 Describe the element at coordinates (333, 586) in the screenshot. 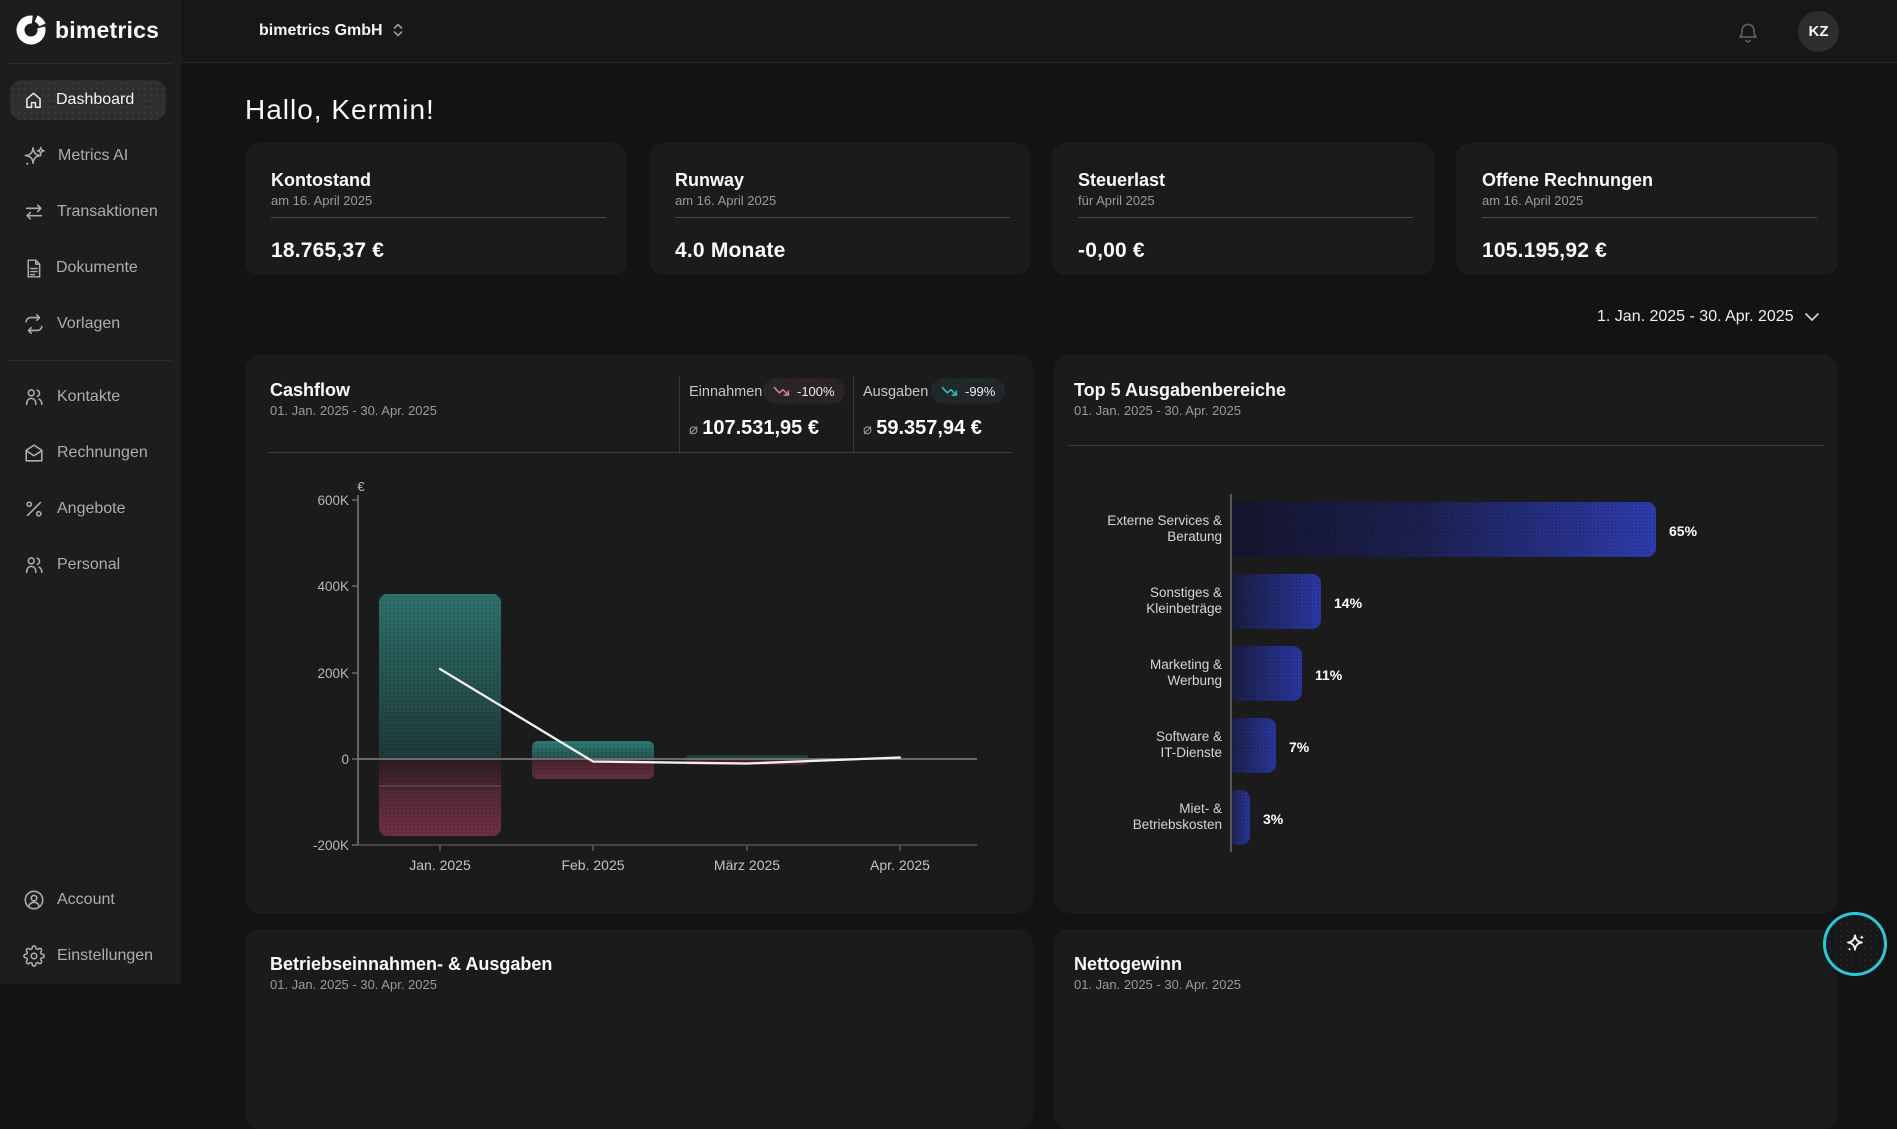

I see `svg-text: 400K` at that location.